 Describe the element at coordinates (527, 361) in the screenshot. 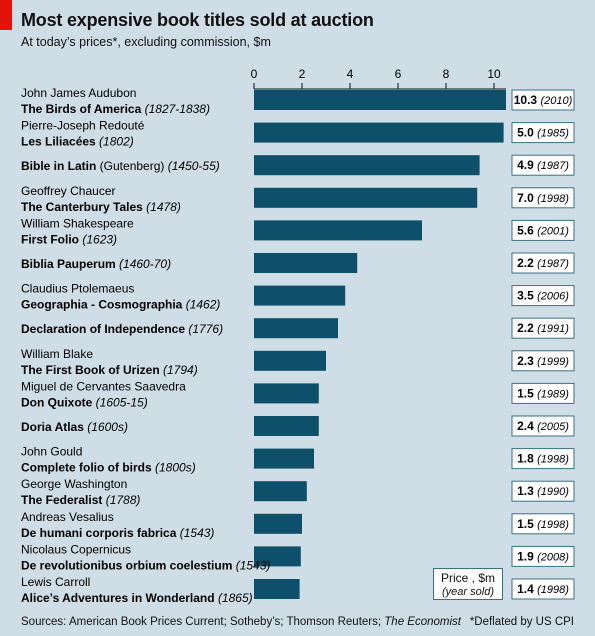

I see `price-value: 2.3` at that location.